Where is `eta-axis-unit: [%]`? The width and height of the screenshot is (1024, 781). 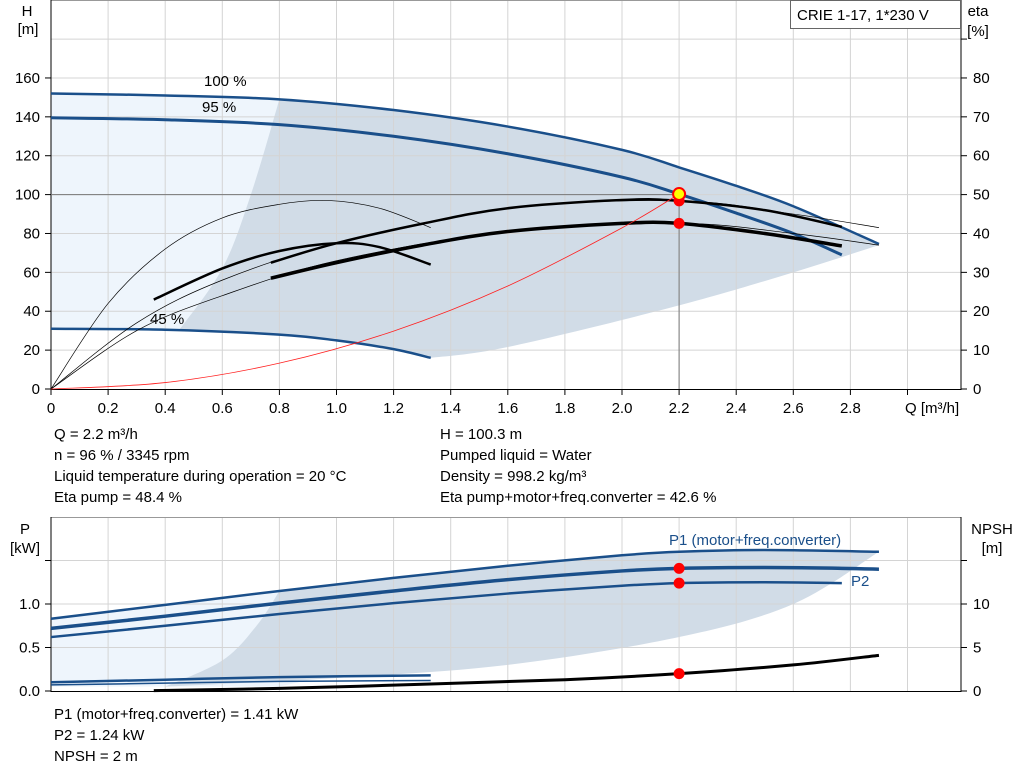 eta-axis-unit: [%] is located at coordinates (978, 31).